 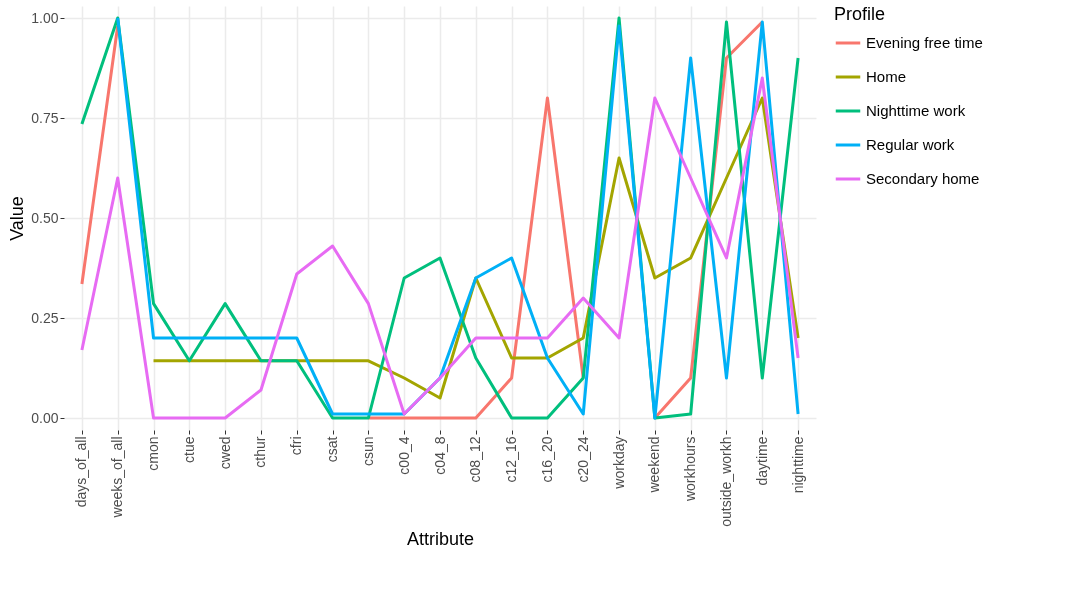 What do you see at coordinates (45, 317) in the screenshot?
I see `y-tick-label: 0.25` at bounding box center [45, 317].